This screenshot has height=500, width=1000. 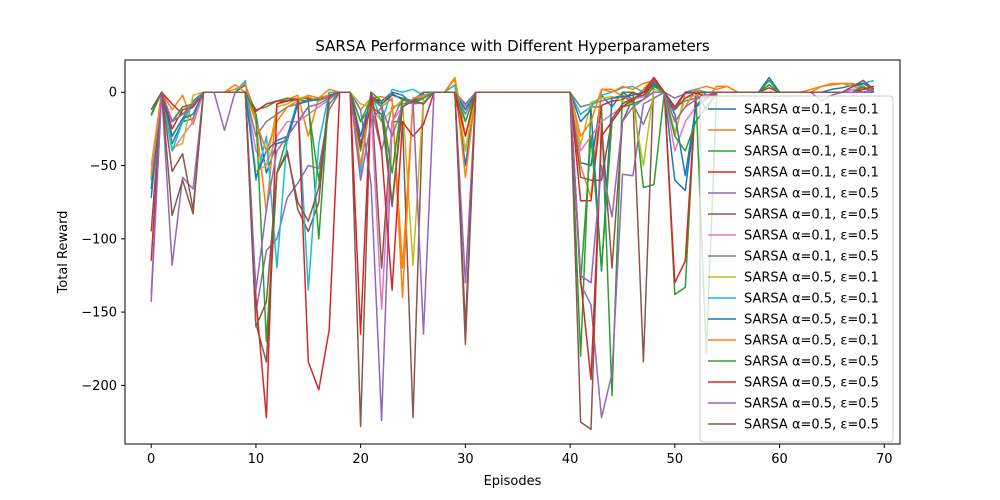 I want to click on x-tick-label: 40, so click(x=570, y=459).